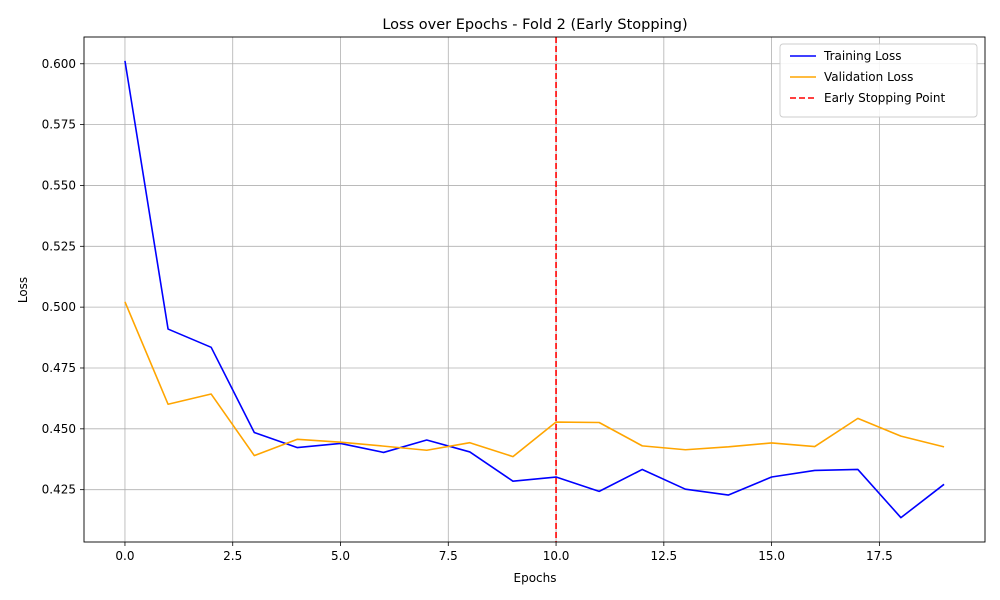 The width and height of the screenshot is (1000, 600). What do you see at coordinates (59, 490) in the screenshot?
I see `y-tick-label: 0.425` at bounding box center [59, 490].